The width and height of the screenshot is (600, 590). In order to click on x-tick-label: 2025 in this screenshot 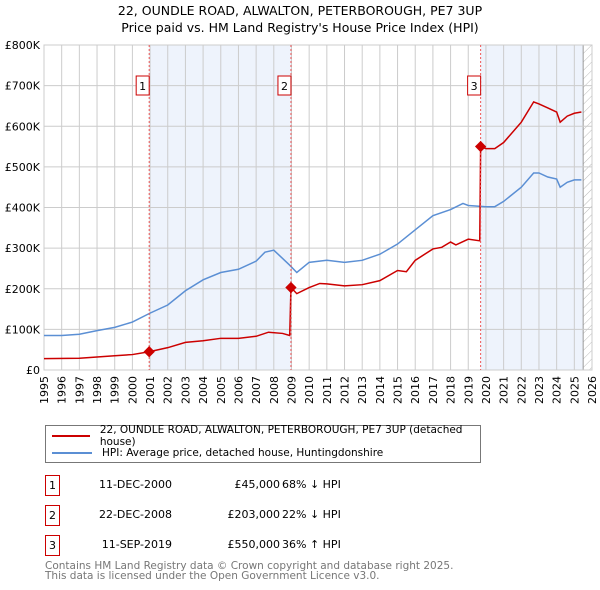, I will do `click(574, 390)`.